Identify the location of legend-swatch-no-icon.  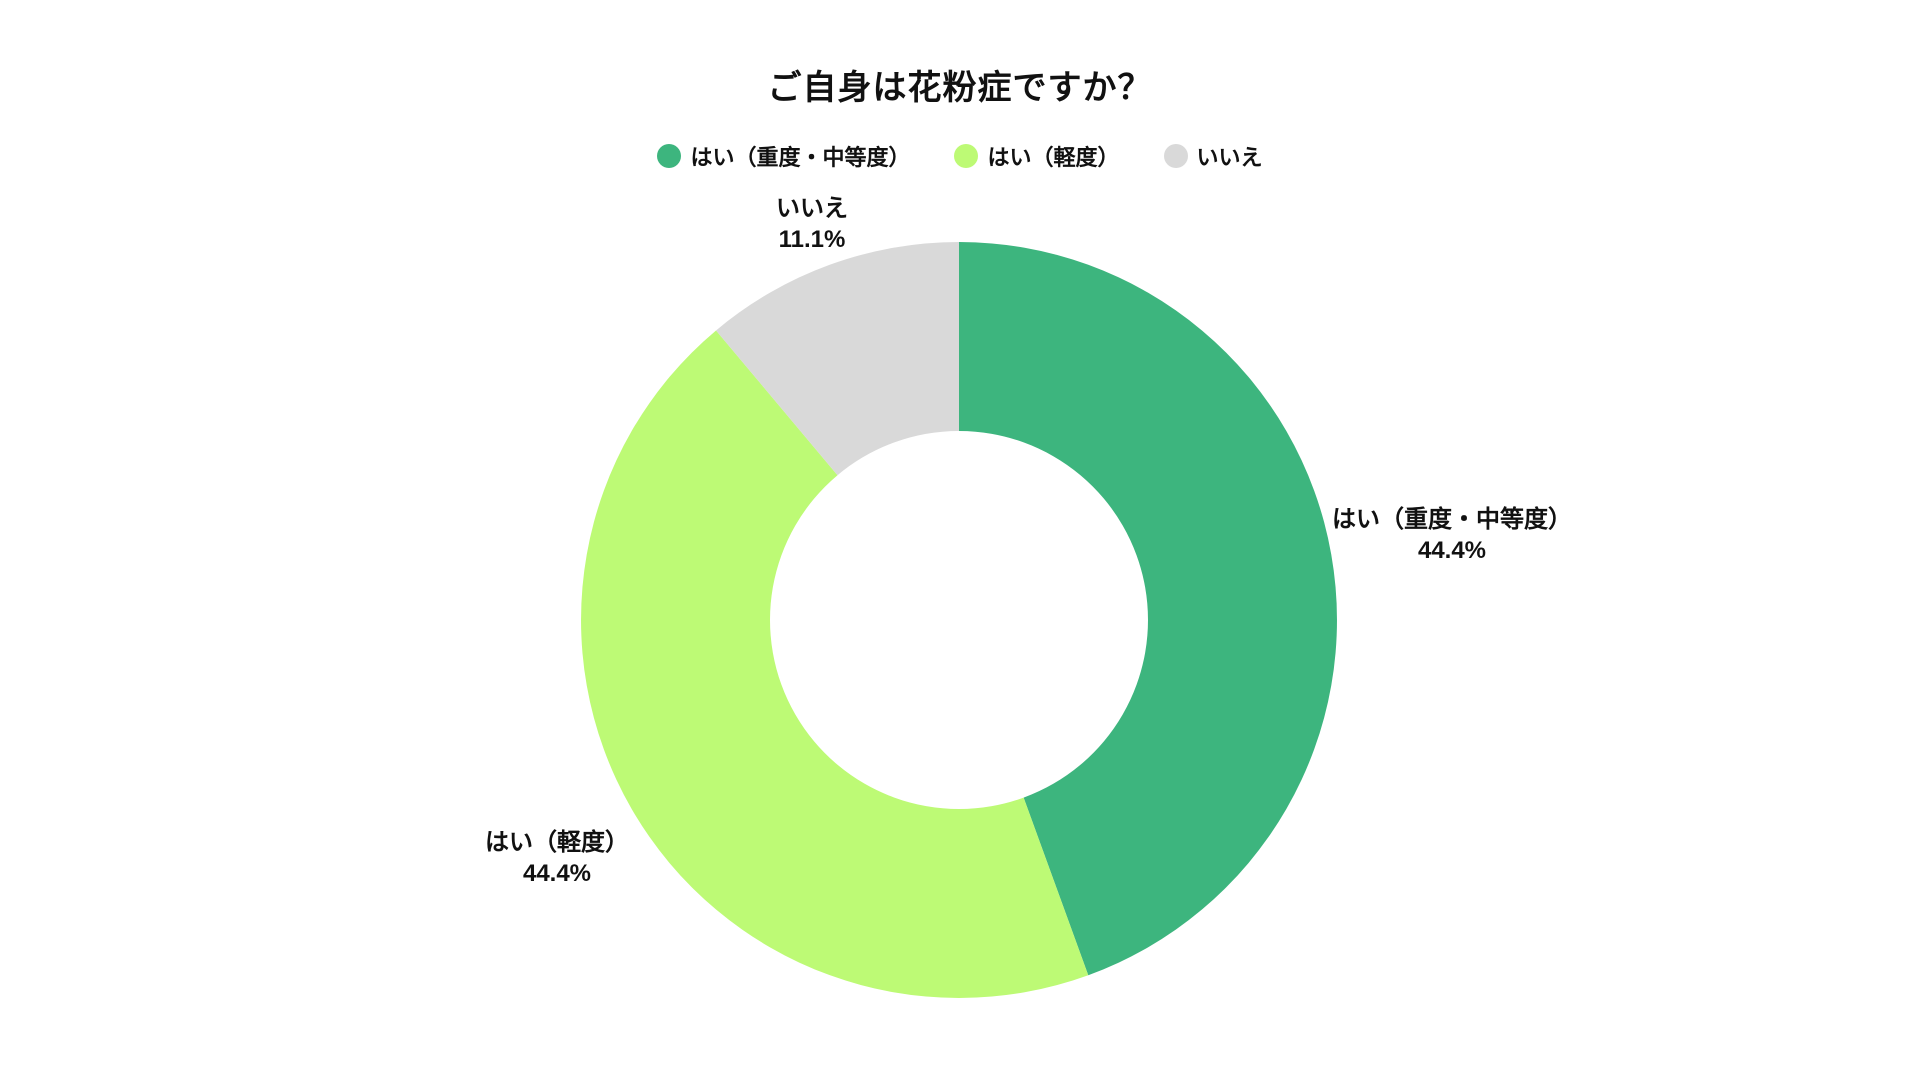
(1175, 156).